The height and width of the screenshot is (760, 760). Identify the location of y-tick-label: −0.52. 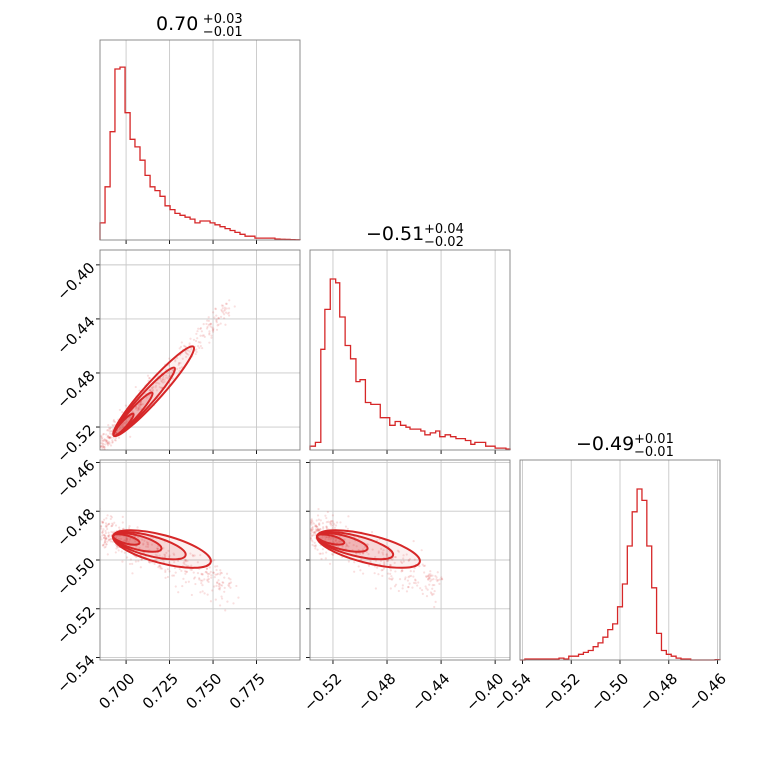
(75, 443).